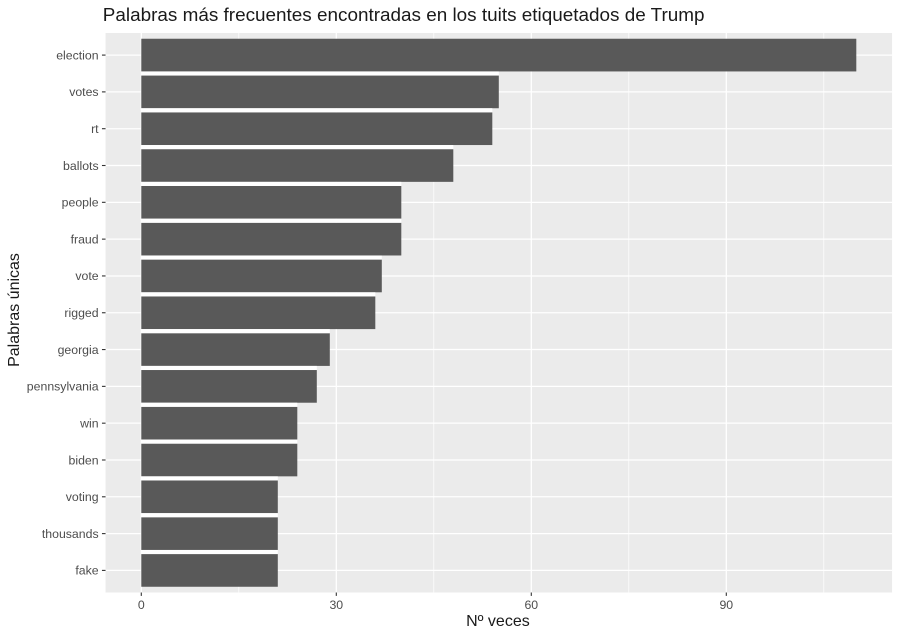 The image size is (900, 637). Describe the element at coordinates (141, 605) in the screenshot. I see `svg-text: 0` at that location.